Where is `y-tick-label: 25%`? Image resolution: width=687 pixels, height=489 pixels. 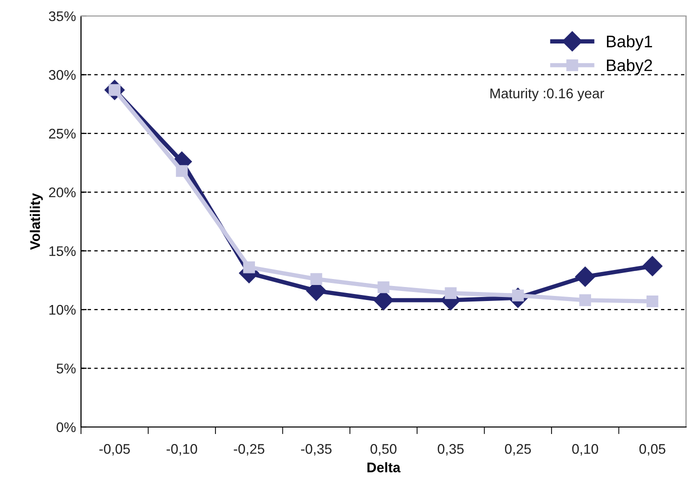 y-tick-label: 25% is located at coordinates (62, 133).